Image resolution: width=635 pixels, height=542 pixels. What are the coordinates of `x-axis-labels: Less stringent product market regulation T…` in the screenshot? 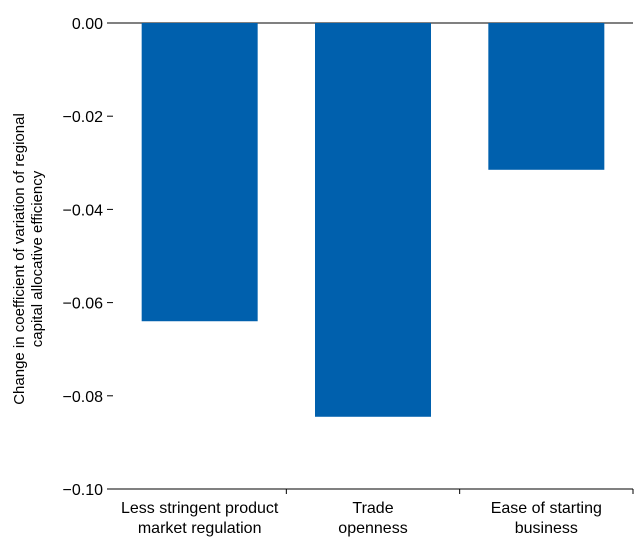 It's located at (377, 513).